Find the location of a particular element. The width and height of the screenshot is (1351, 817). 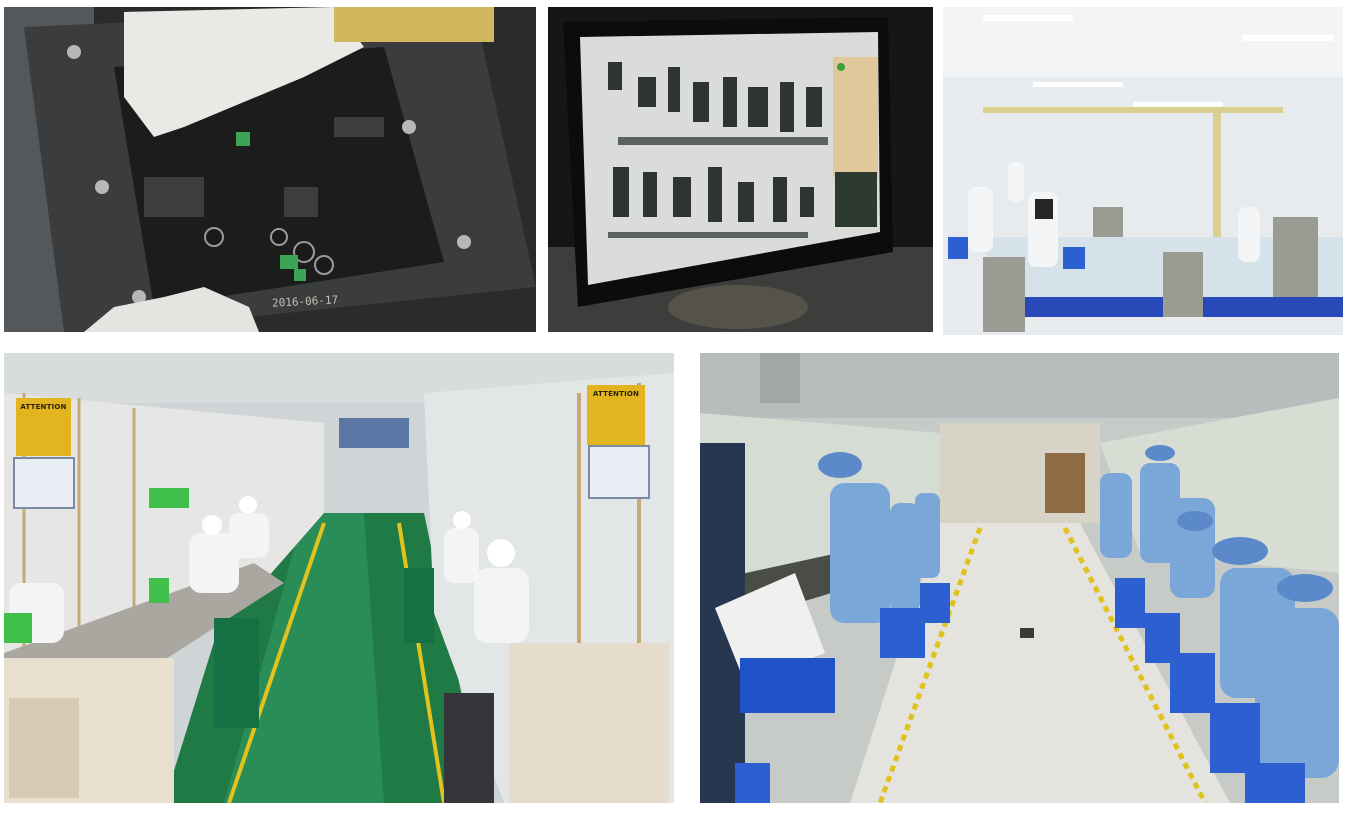

esd-sign-left-label: ATTENTION is located at coordinates (43, 407).